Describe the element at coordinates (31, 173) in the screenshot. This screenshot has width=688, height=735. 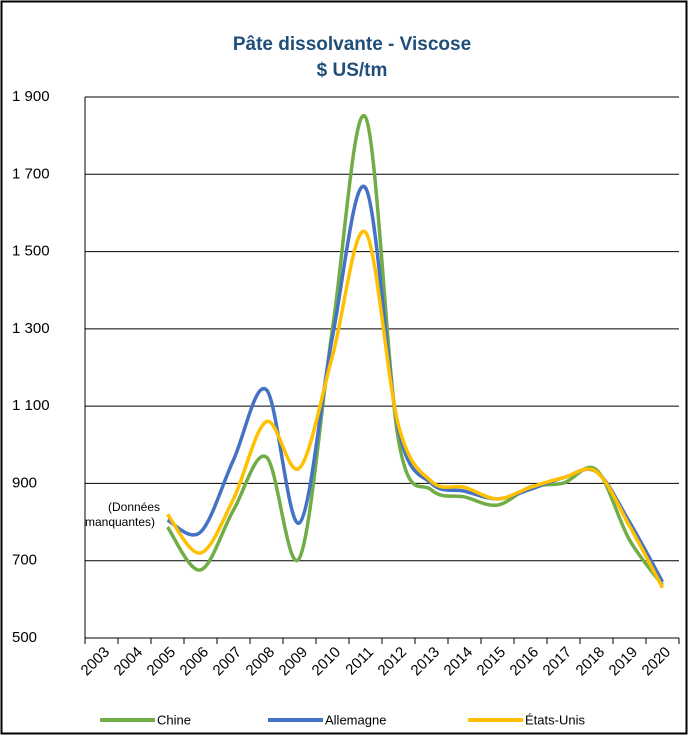
I see `y-tick-label: 1 700` at that location.